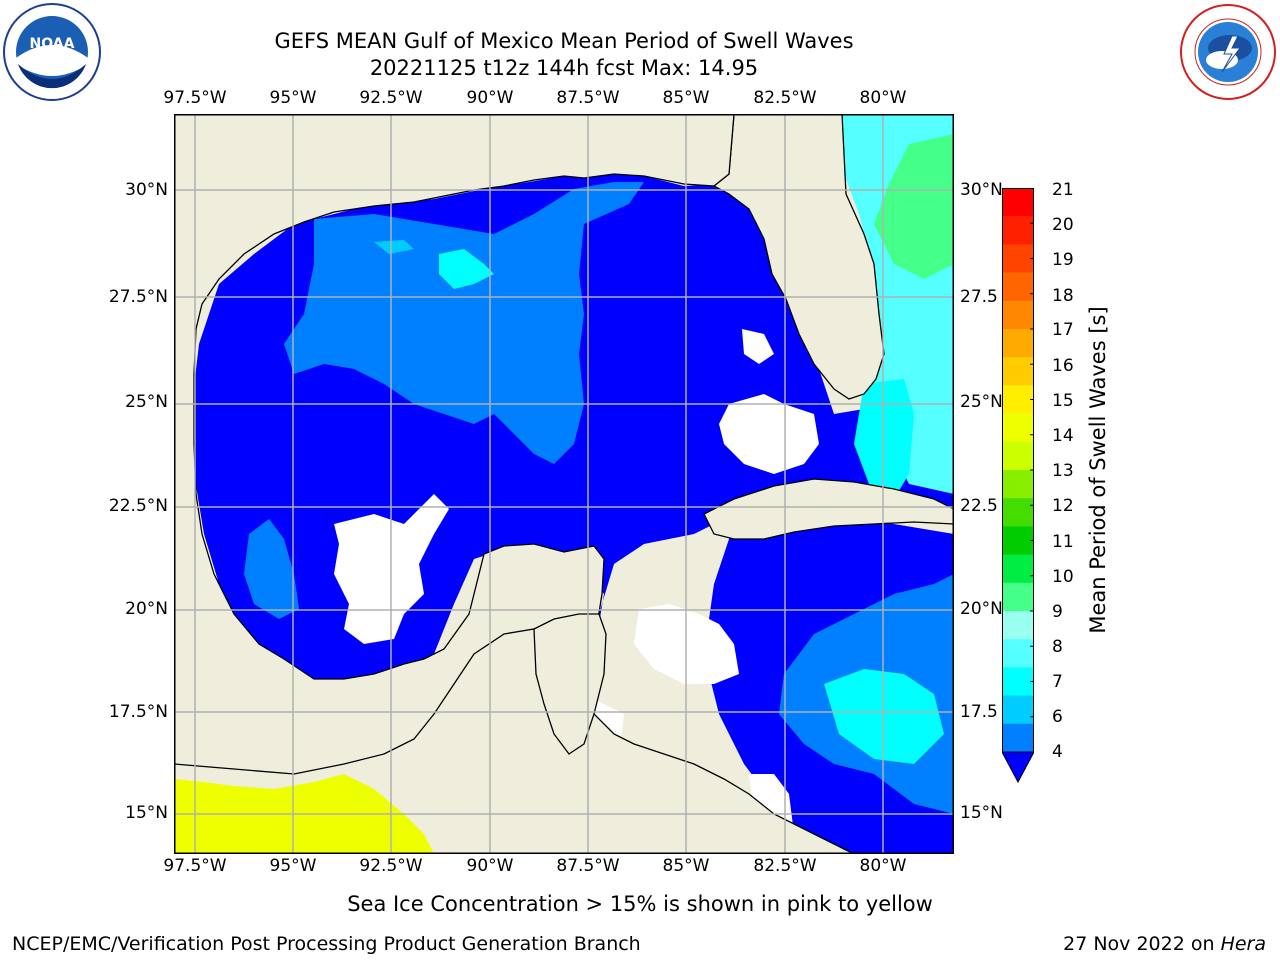 The width and height of the screenshot is (1280, 960). Describe the element at coordinates (1243, 944) in the screenshot. I see `footer-machine: Hera` at that location.